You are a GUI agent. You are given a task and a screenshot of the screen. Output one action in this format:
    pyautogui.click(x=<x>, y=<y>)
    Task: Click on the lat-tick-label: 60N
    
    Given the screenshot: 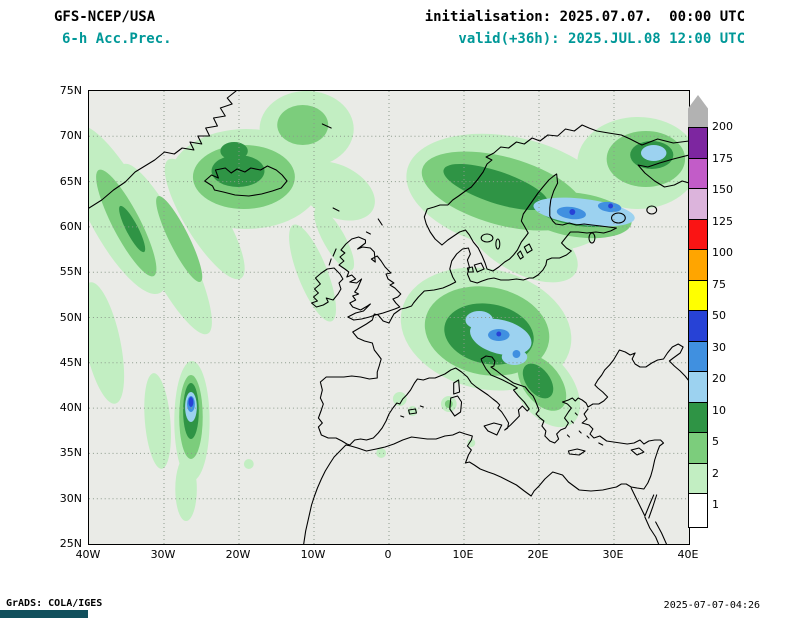 What is the action you would take?
    pyautogui.click(x=70, y=226)
    